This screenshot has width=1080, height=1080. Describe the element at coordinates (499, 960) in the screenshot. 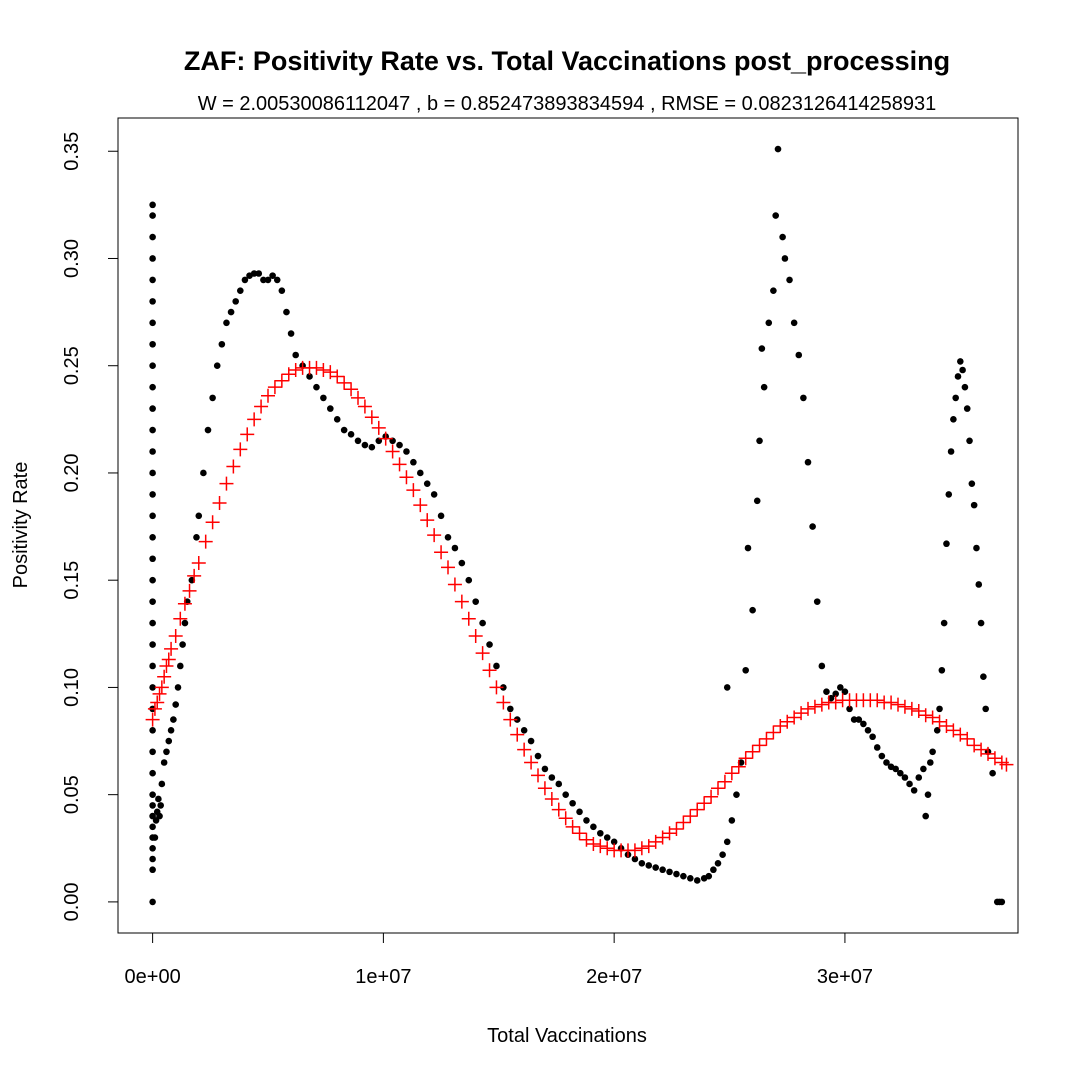

I see `x-axis: 0e+00 1e+07 2e+07 3e+07` at that location.